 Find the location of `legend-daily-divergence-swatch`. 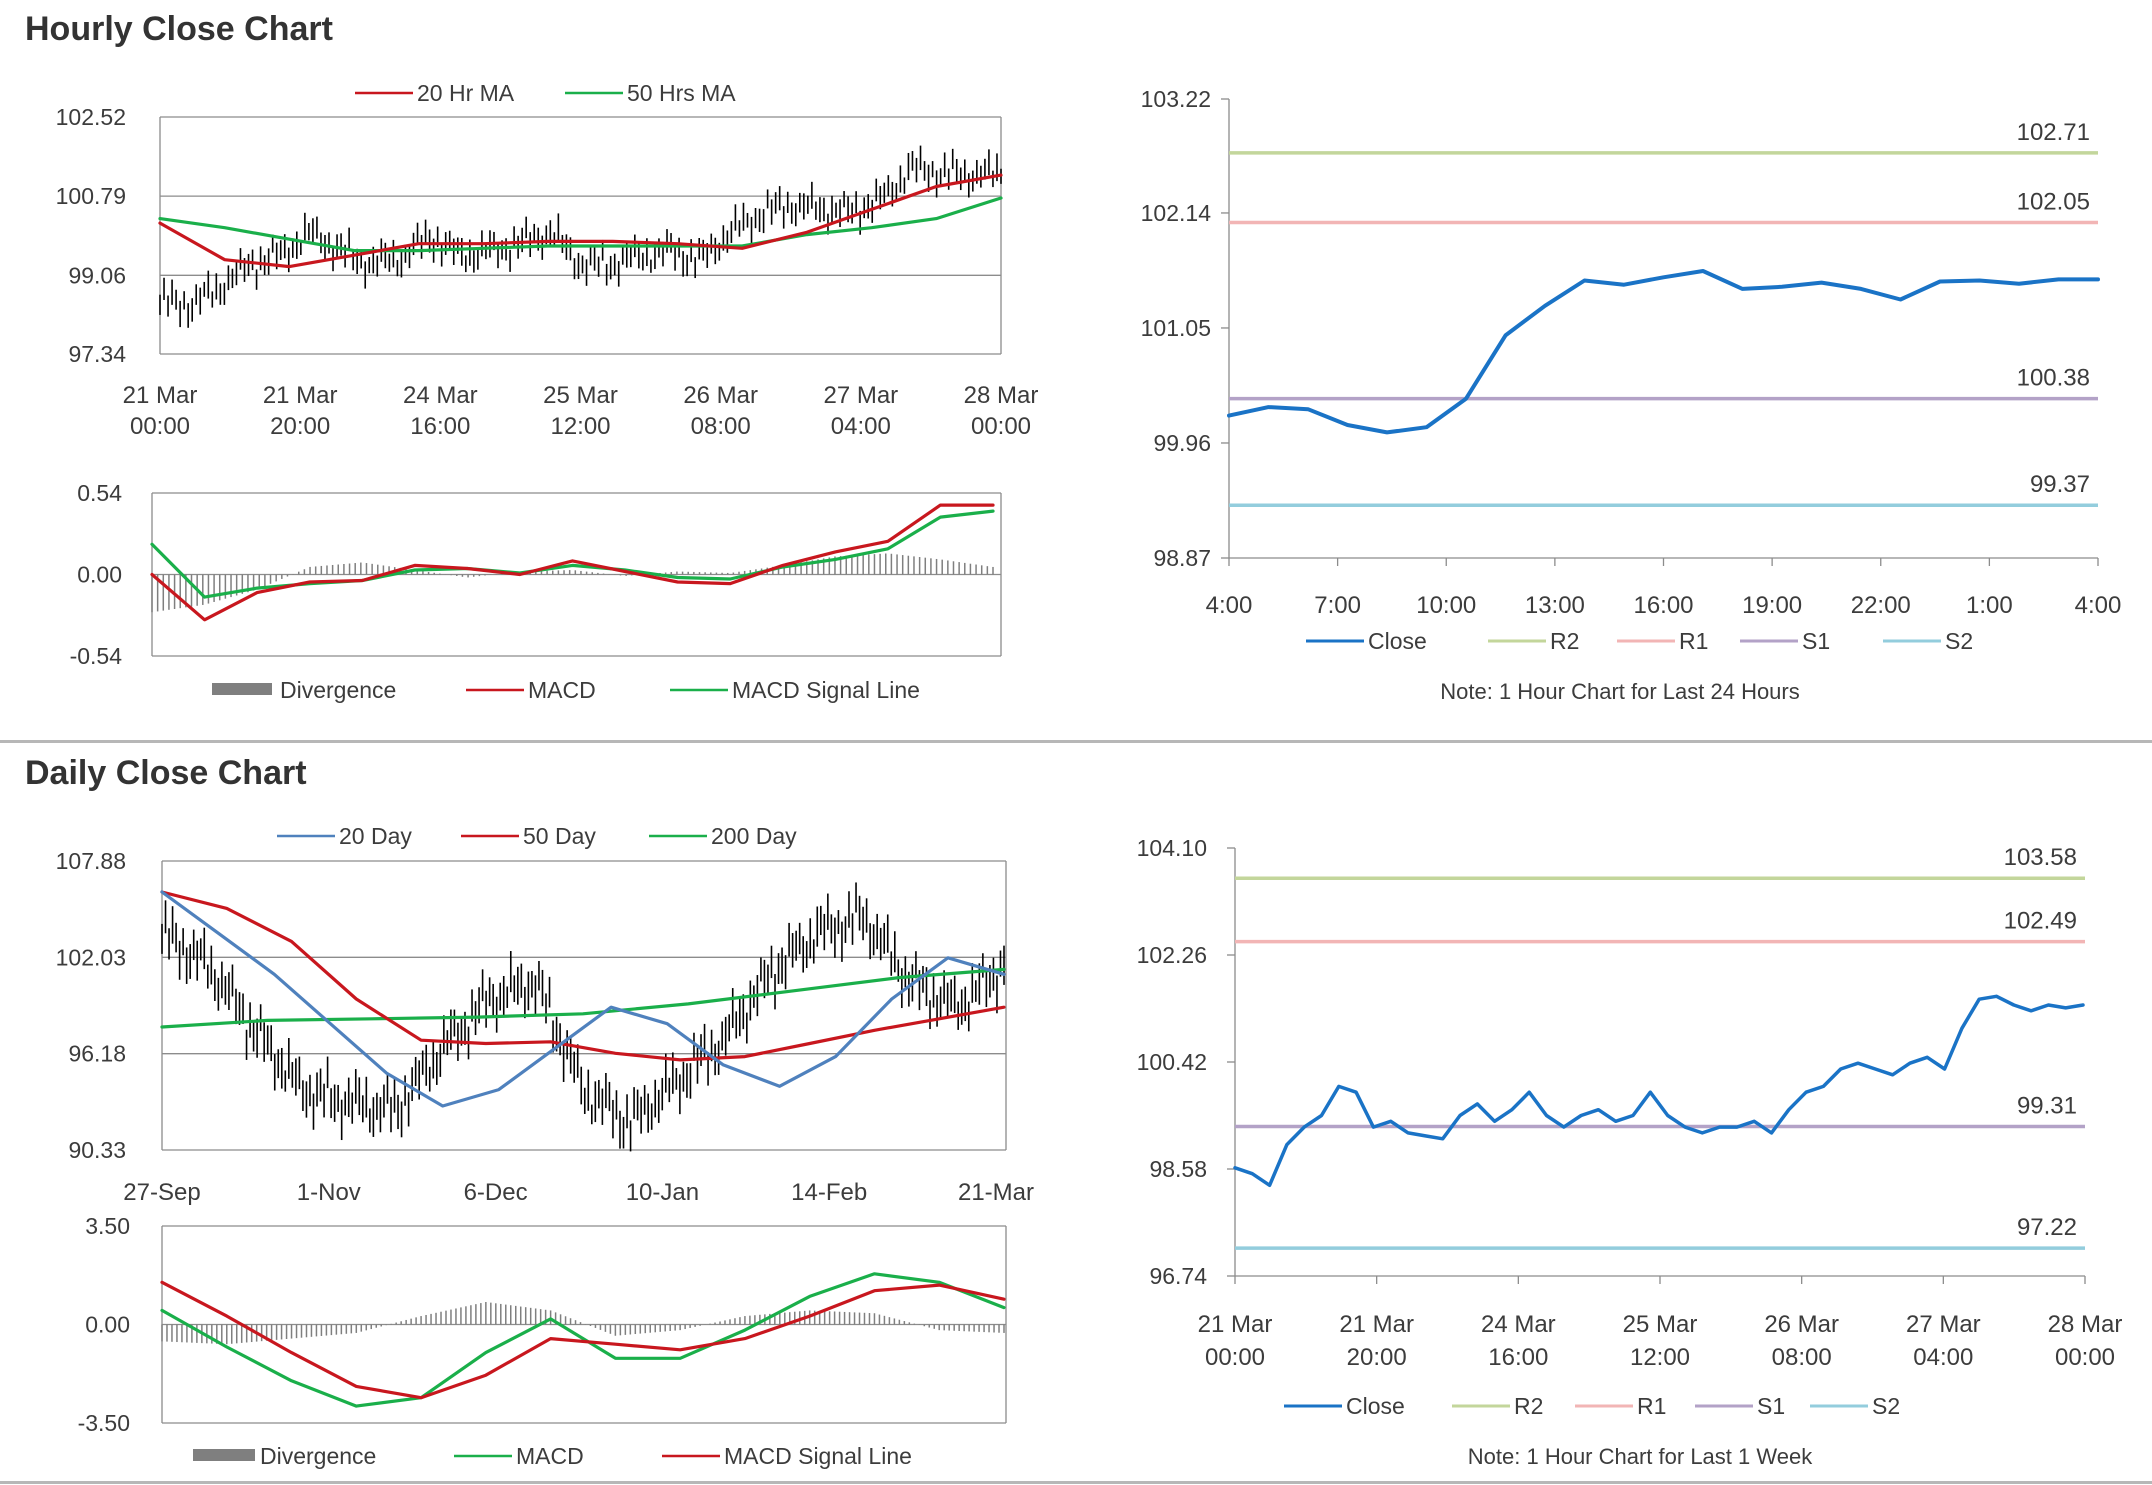

legend-daily-divergence-swatch is located at coordinates (224, 1455).